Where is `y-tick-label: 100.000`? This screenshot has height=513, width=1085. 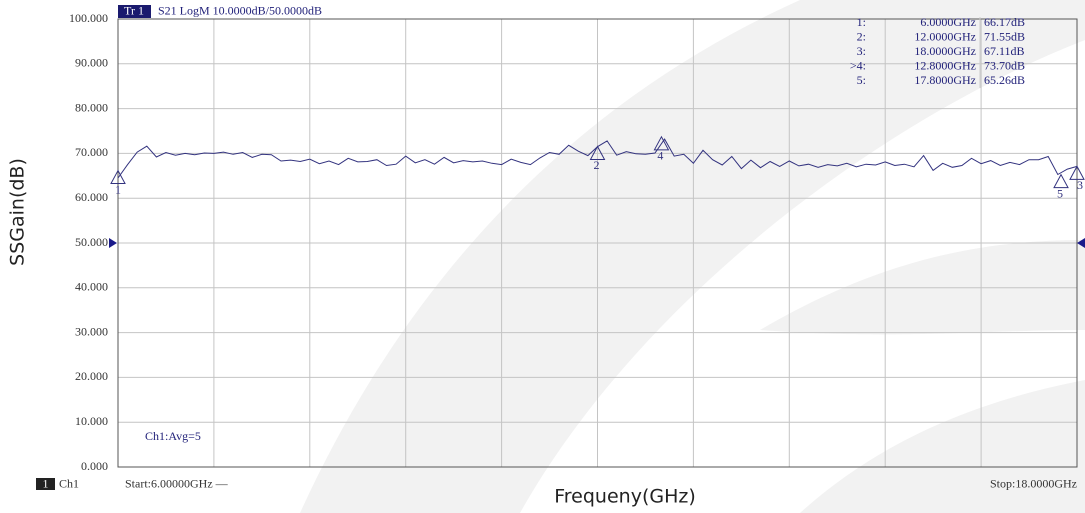 y-tick-label: 100.000 is located at coordinates (88, 18).